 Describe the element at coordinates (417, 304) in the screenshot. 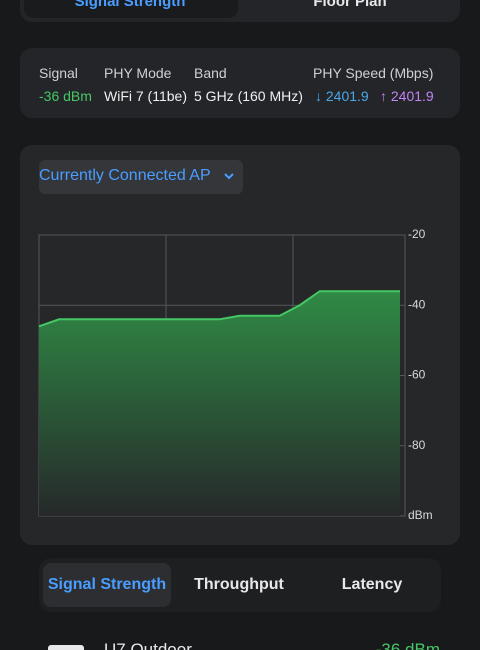

I see `y-tick-label: -40` at that location.